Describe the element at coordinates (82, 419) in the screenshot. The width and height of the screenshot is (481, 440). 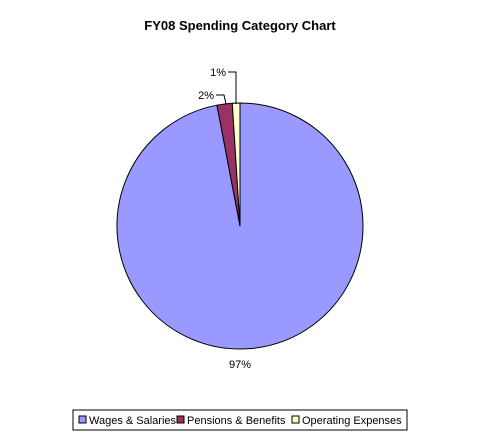
I see `legend-swatch-wages` at that location.